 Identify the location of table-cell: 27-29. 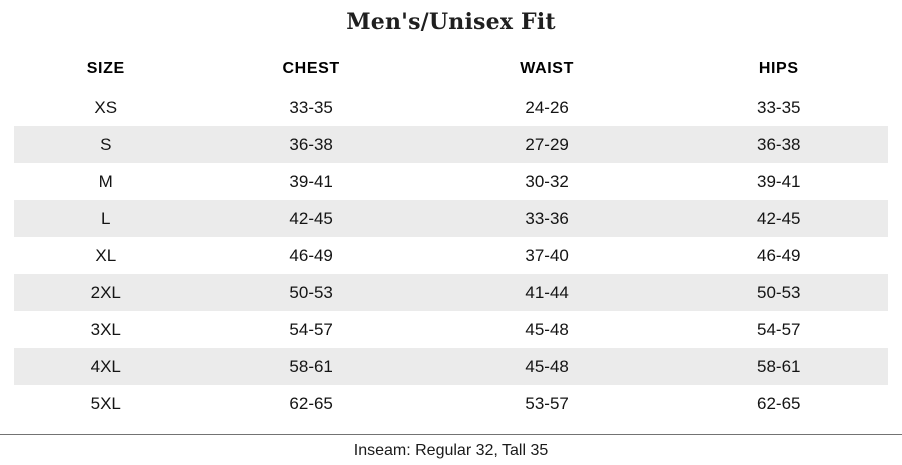
(547, 144).